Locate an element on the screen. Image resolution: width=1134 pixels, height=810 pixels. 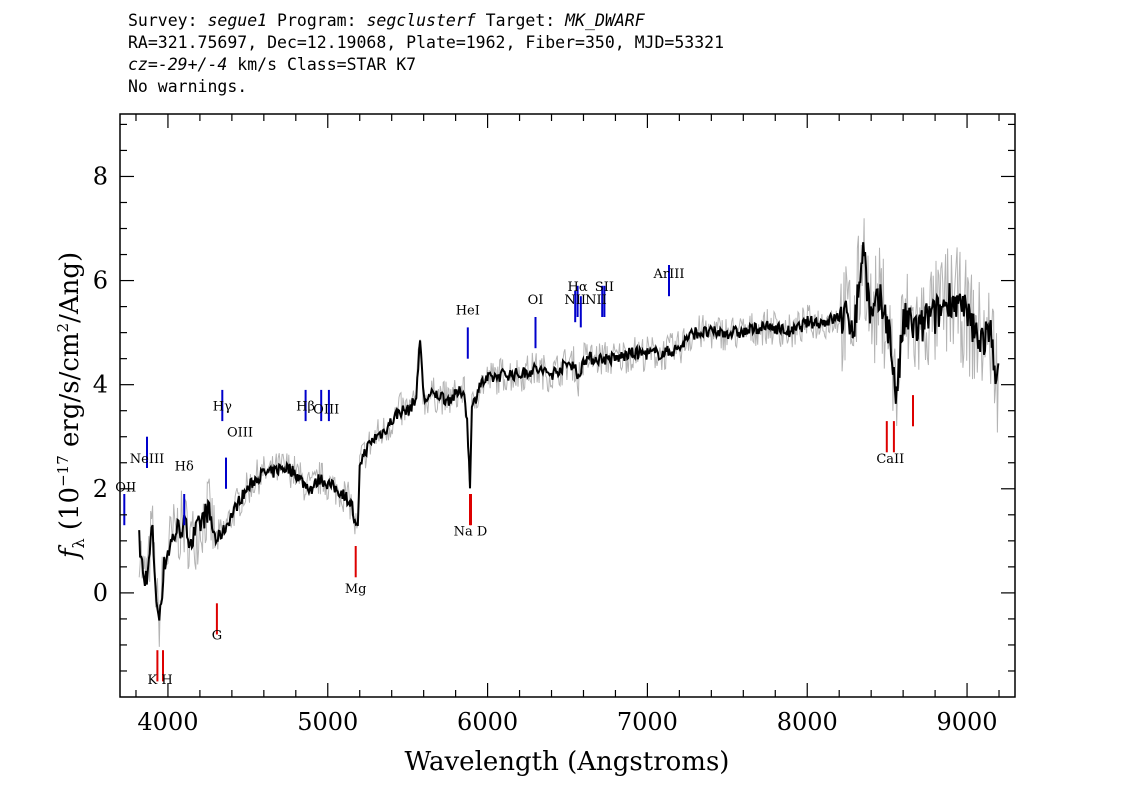
y-axis-label-group: fλ (10−17 erg/s/cm2/Ang) is located at coordinates (71, 406).